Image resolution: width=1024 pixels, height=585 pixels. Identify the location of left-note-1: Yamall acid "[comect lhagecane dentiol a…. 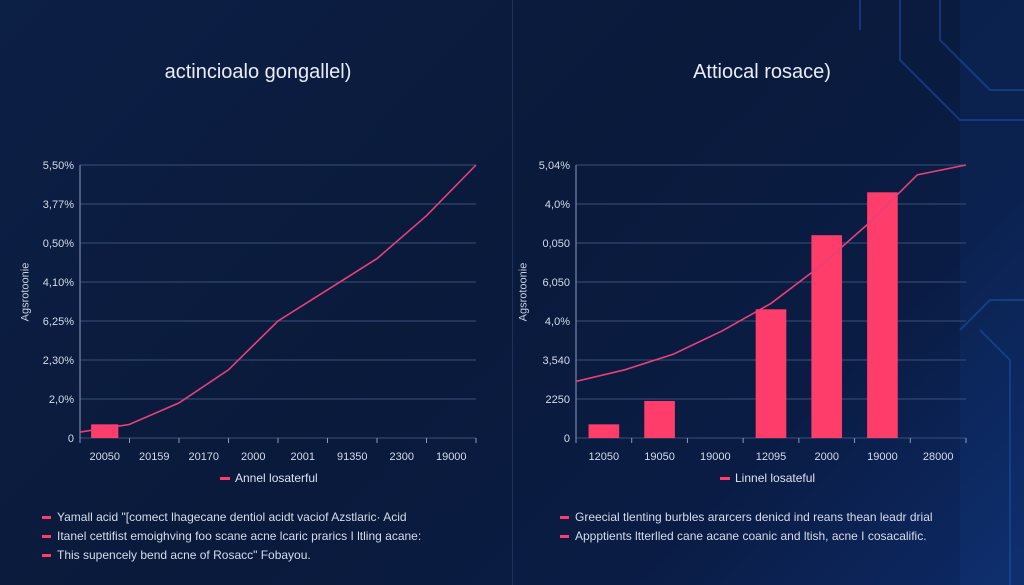
(224, 517).